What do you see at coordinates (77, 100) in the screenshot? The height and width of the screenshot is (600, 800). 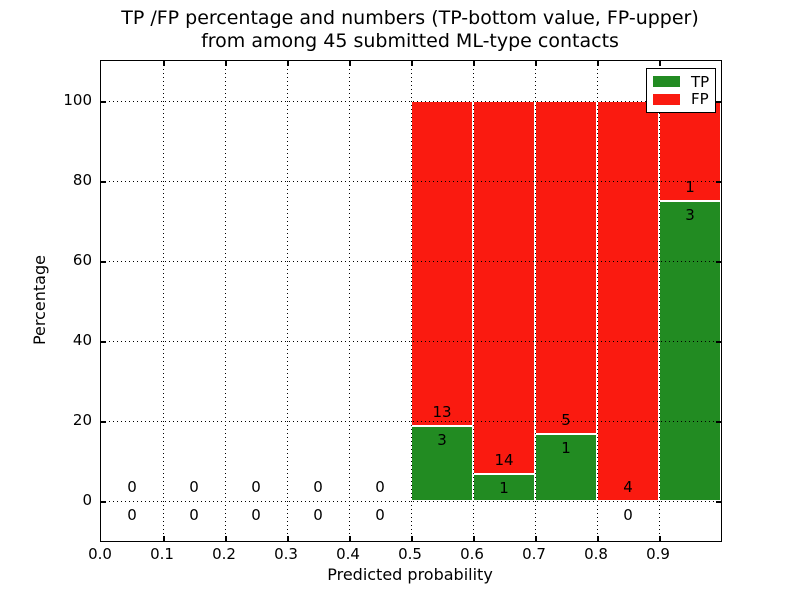 I see `y-tick-label: 100` at bounding box center [77, 100].